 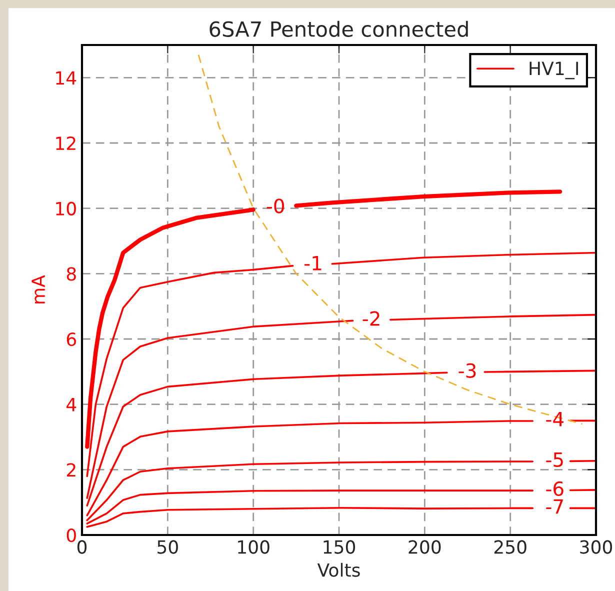 What do you see at coordinates (554, 506) in the screenshot?
I see `annotation: -7` at bounding box center [554, 506].